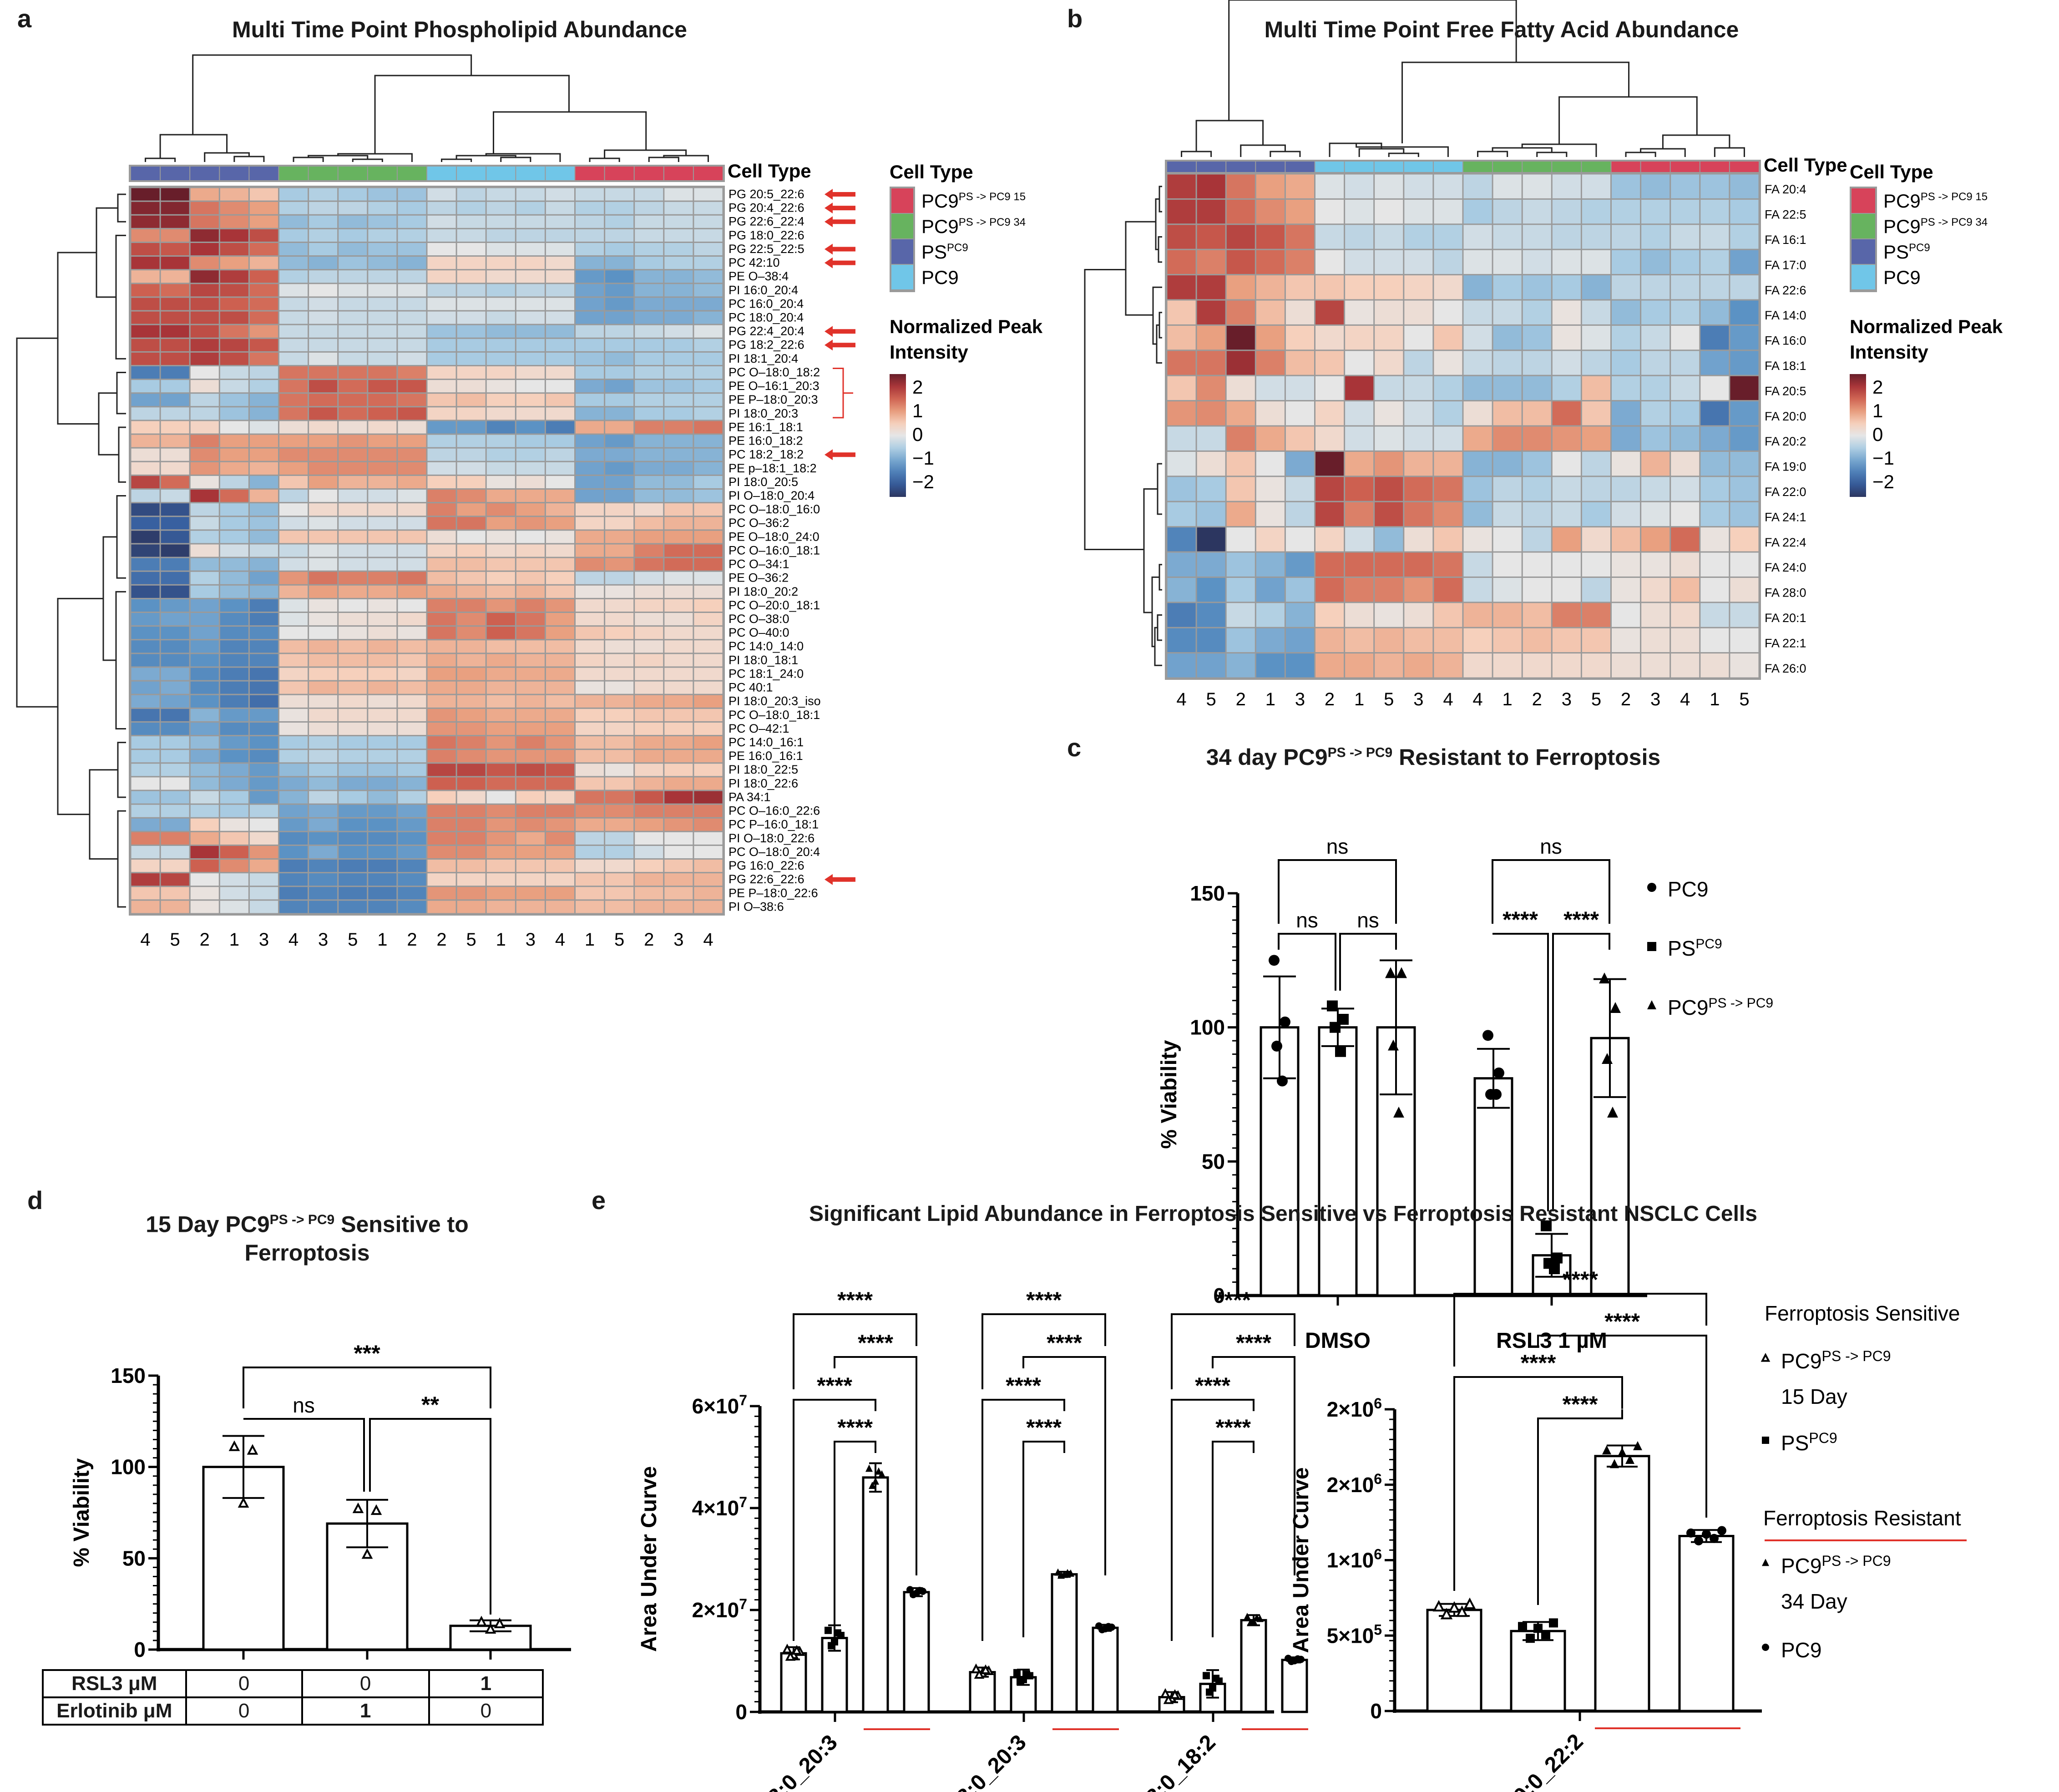 The height and width of the screenshot is (1792, 2059). I want to click on e1-data-point, so click(1058, 1572).